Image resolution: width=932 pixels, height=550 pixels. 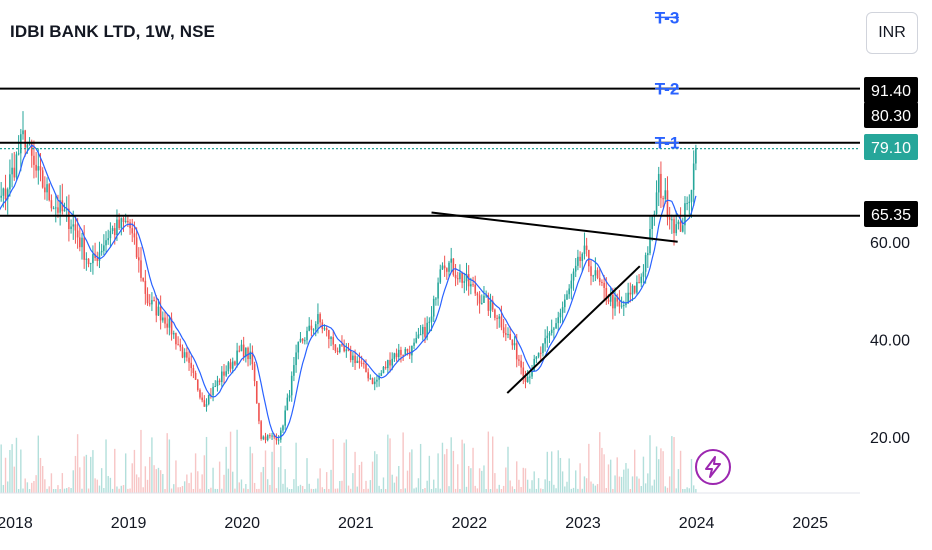 I want to click on price-tag-bg, so click(x=891, y=214).